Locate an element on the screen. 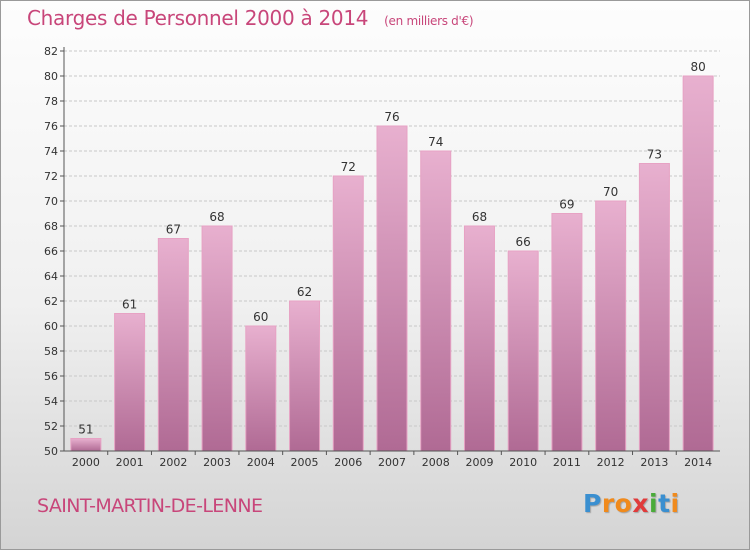  y-tick-label: 54 is located at coordinates (51, 401).